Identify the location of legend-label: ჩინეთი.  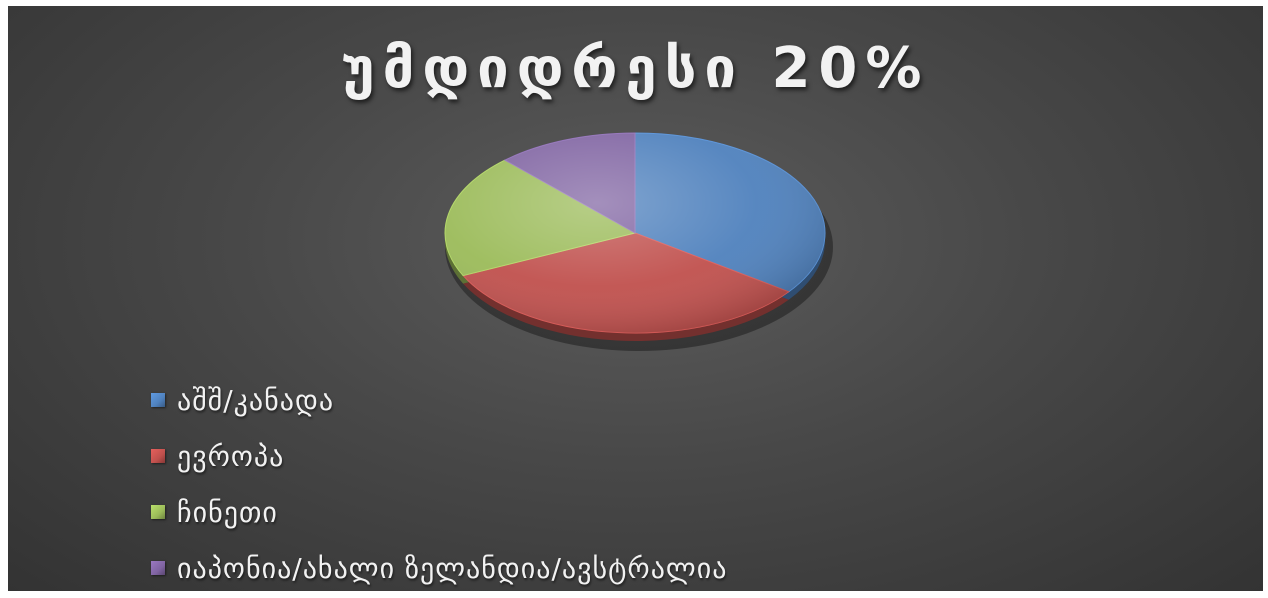
(227, 512).